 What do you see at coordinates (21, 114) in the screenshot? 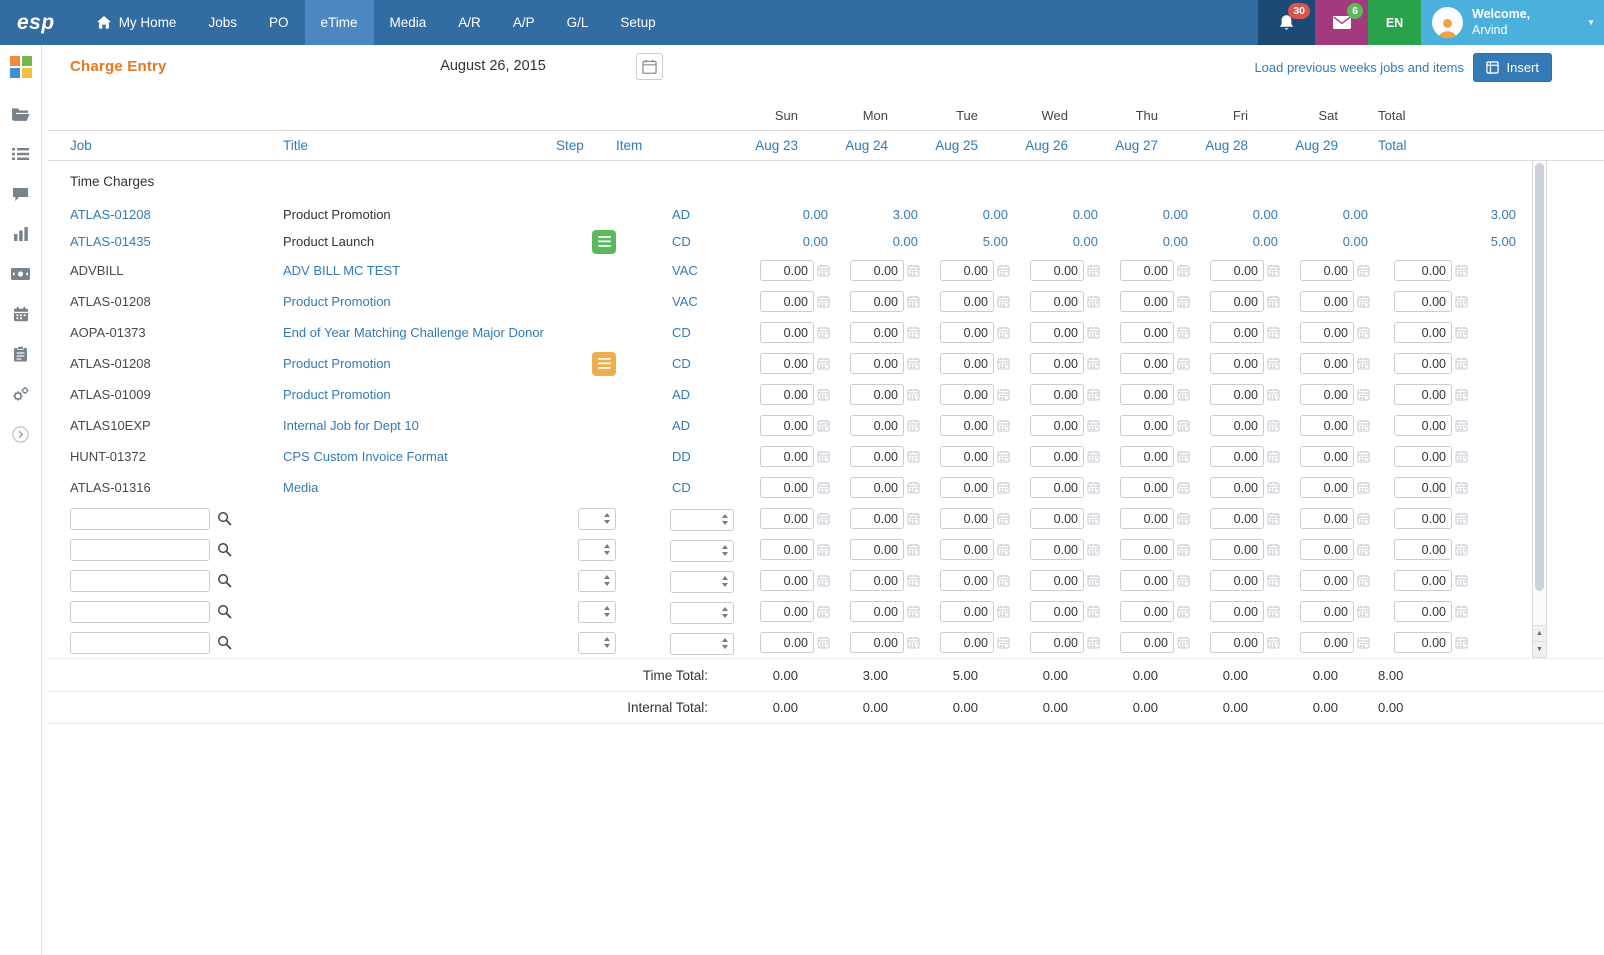
I see `sidebar-folder-button` at bounding box center [21, 114].